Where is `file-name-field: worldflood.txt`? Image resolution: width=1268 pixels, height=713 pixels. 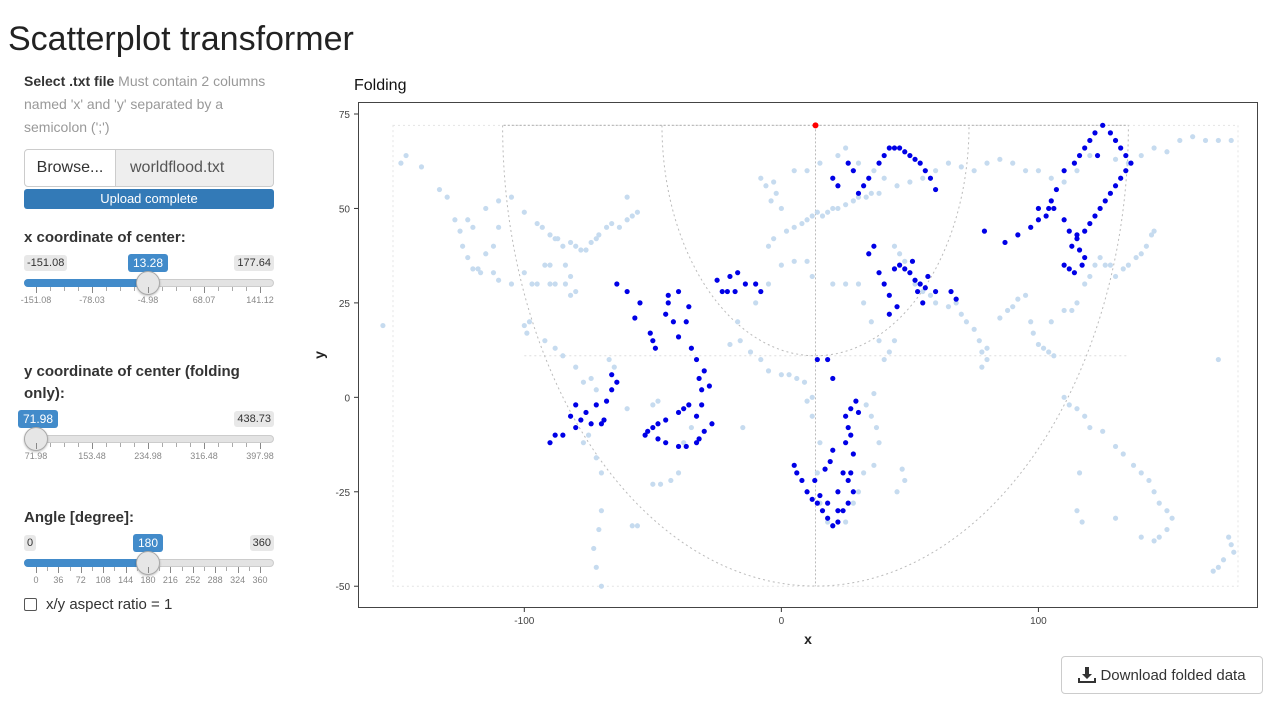
file-name-field: worldflood.txt is located at coordinates (195, 168).